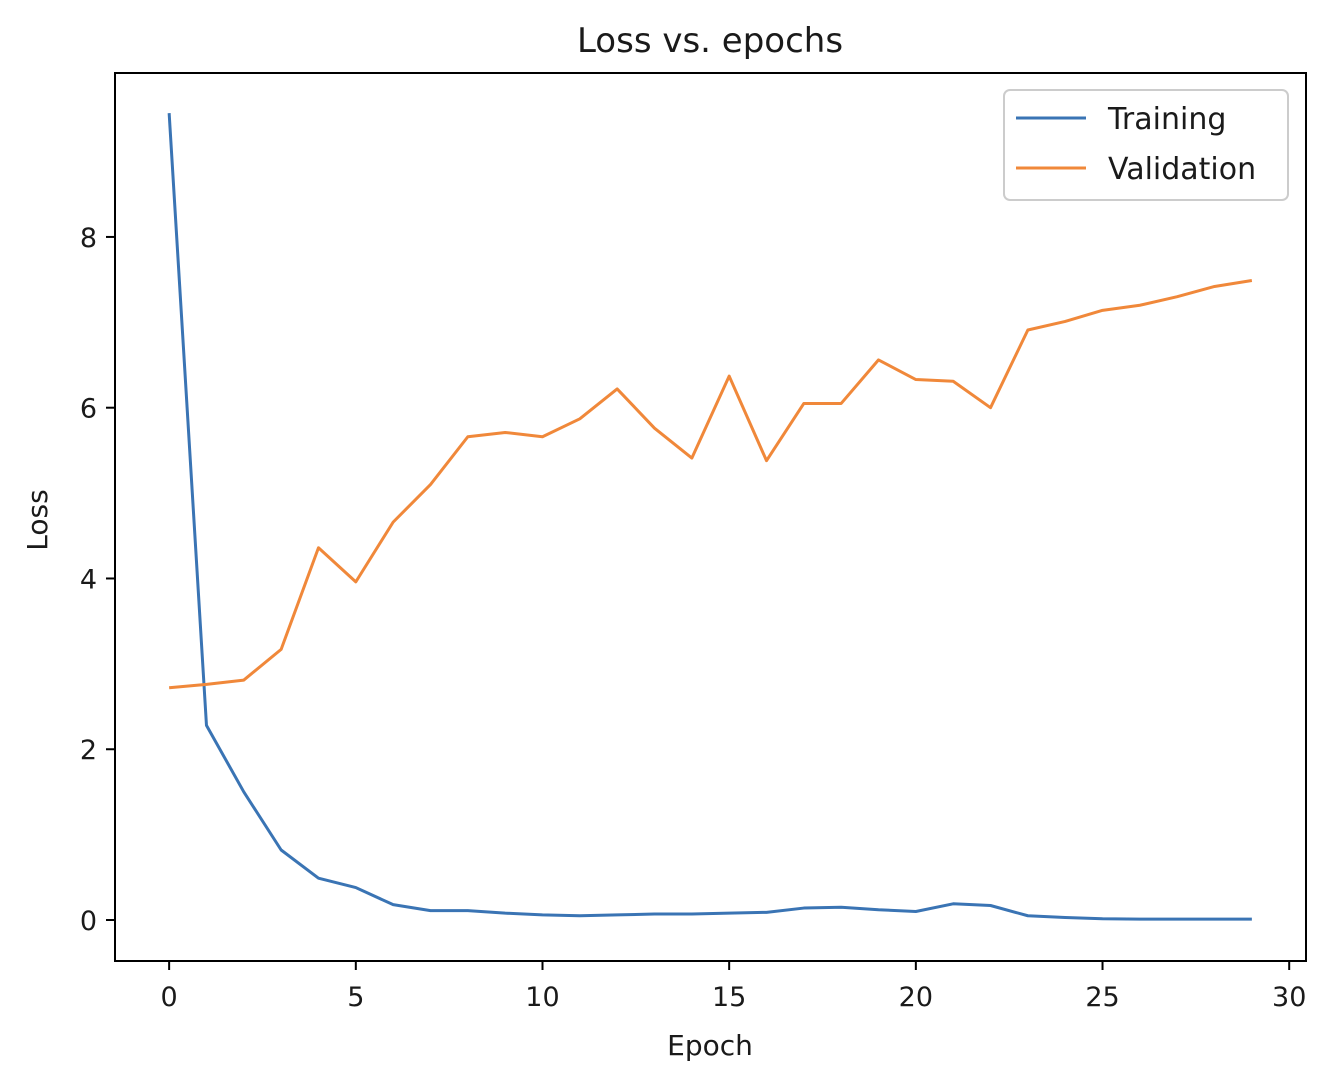  Describe the element at coordinates (1102, 997) in the screenshot. I see `x-tick-label: 25` at that location.